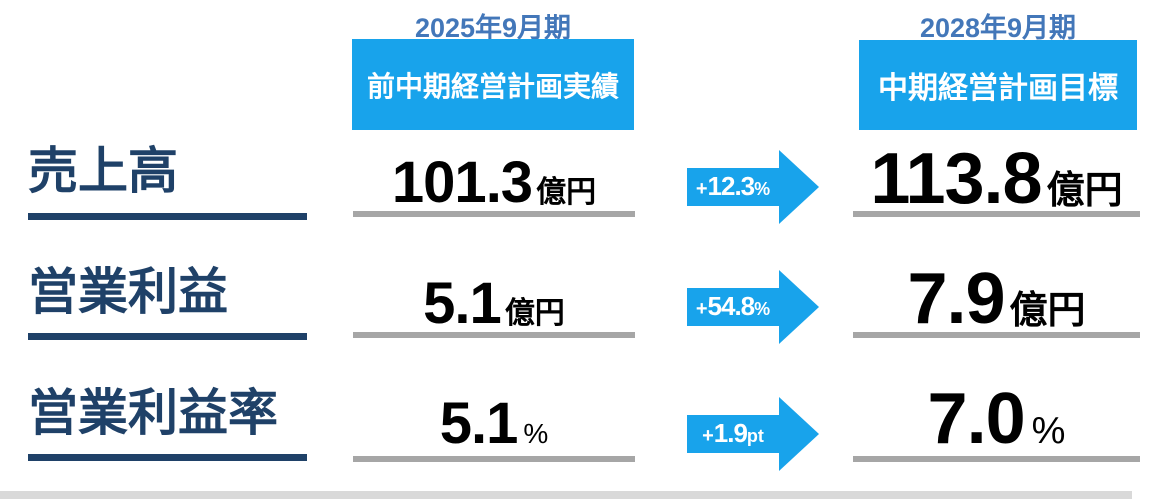 Image resolution: width=1153 pixels, height=499 pixels. What do you see at coordinates (462, 182) in the screenshot?
I see `value-number: 101.3` at bounding box center [462, 182].